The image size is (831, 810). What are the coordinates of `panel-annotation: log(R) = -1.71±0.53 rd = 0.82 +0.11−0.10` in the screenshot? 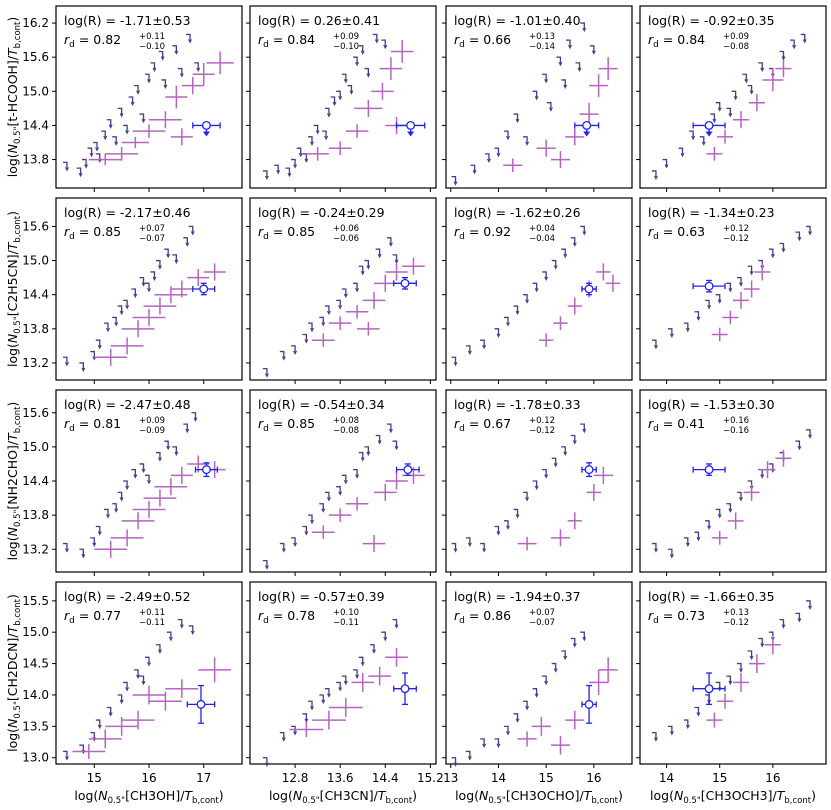 It's located at (127, 32).